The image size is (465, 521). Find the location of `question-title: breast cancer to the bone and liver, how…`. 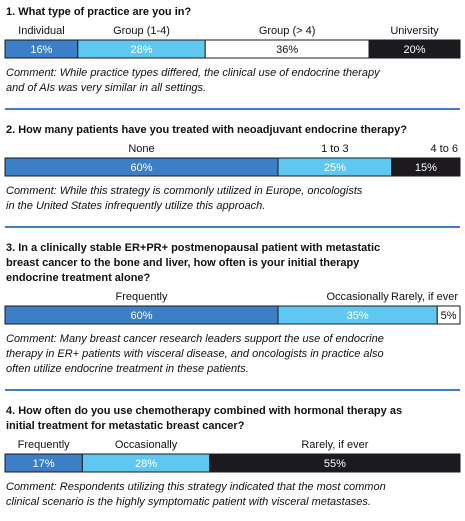

question-title: breast cancer to the bone and liver, how… is located at coordinates (183, 263).